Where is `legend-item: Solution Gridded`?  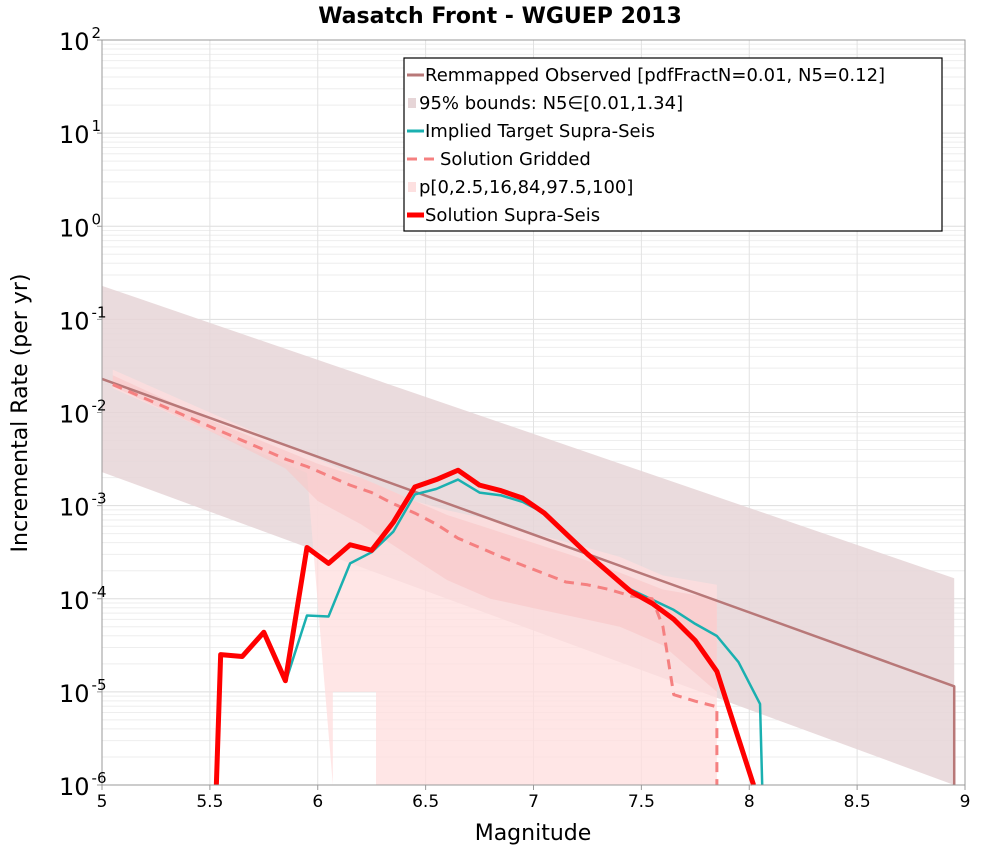
legend-item: Solution Gridded is located at coordinates (499, 159).